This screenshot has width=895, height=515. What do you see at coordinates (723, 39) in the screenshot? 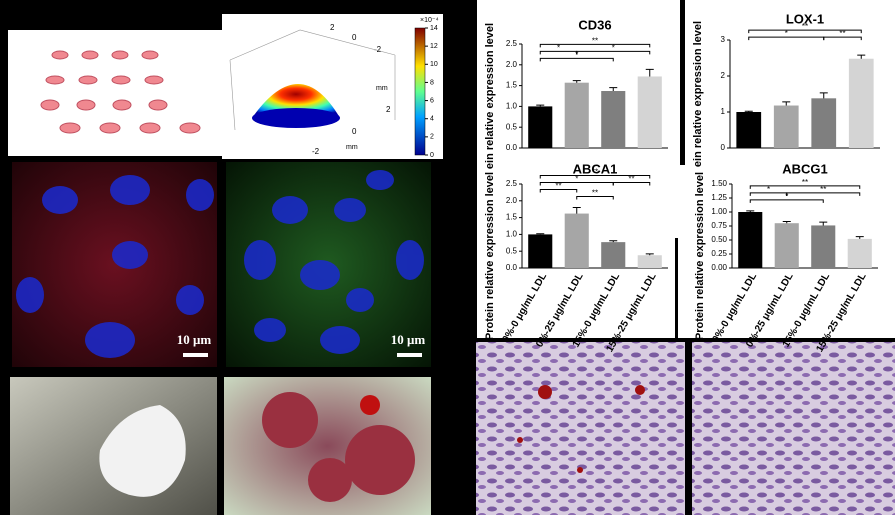
I see `y-tick-label: 3` at bounding box center [723, 39].